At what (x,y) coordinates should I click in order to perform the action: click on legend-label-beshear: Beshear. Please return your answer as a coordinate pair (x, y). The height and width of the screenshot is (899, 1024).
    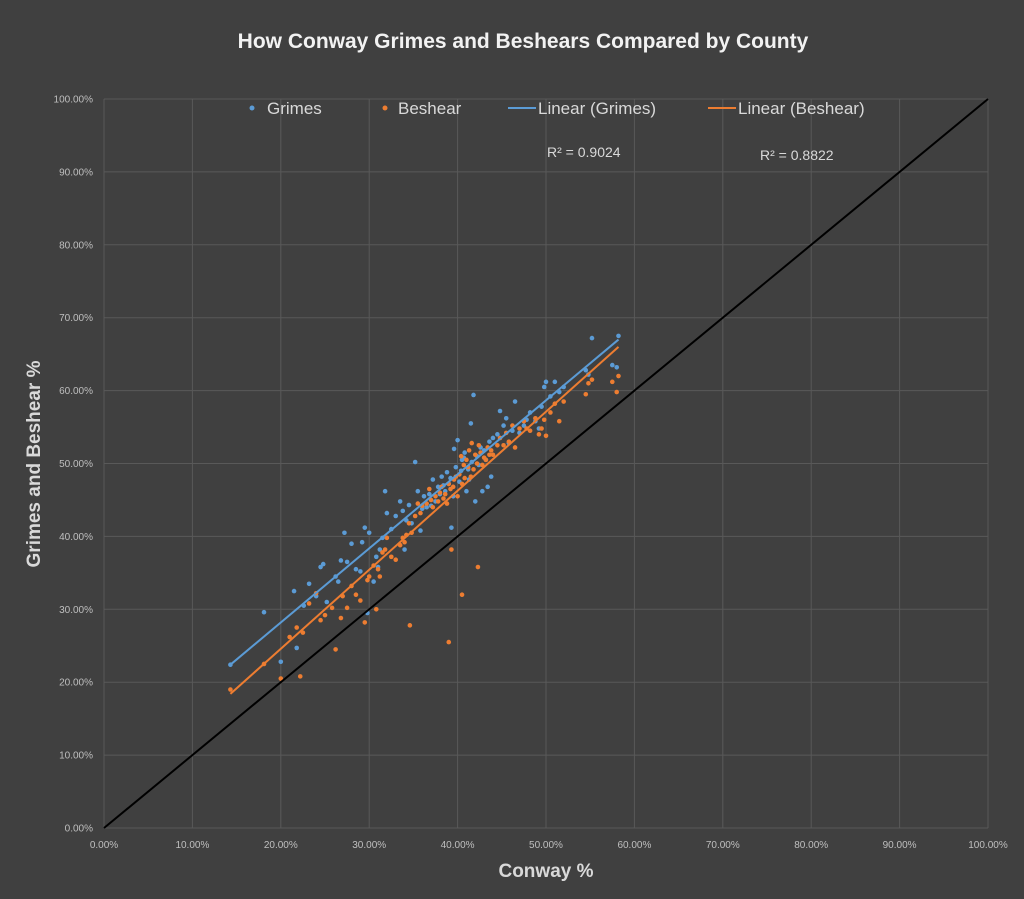
    Looking at the image, I should click on (430, 108).